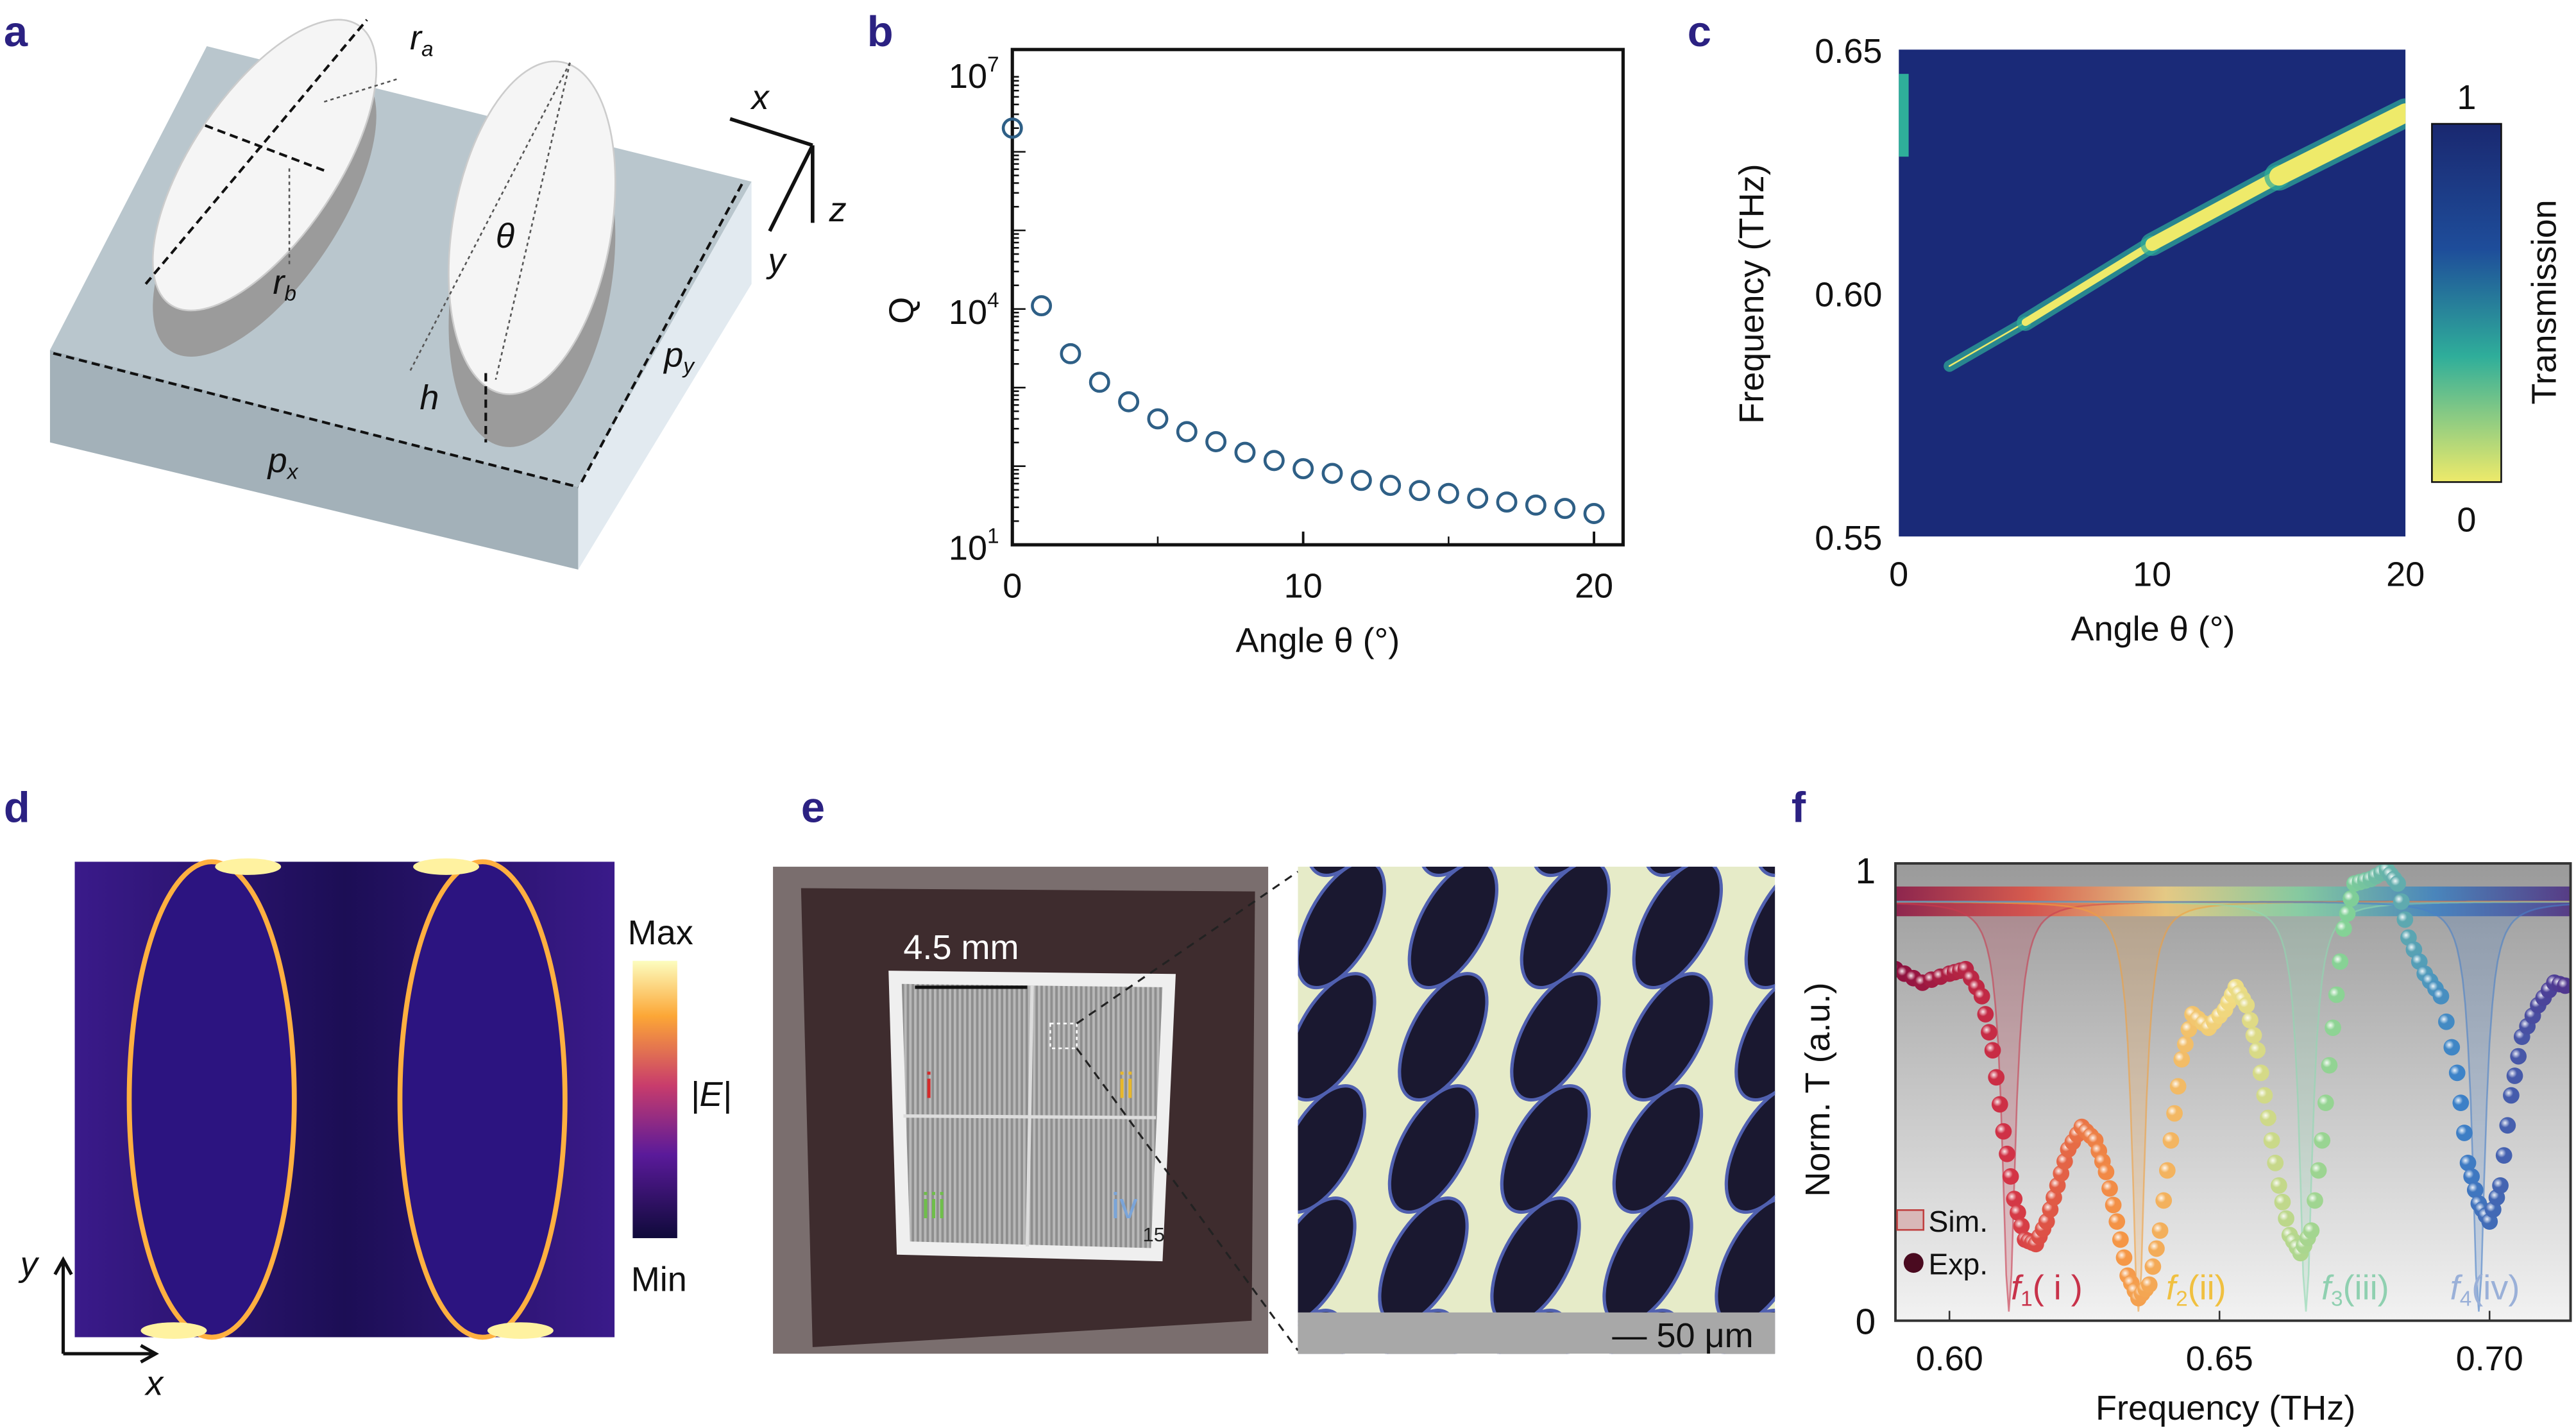 The image size is (2576, 1428). Describe the element at coordinates (1281, 329) in the screenshot. I see `axis-ticks-b: 0 10 20 10⁷ 10⁴ 10¹` at that location.